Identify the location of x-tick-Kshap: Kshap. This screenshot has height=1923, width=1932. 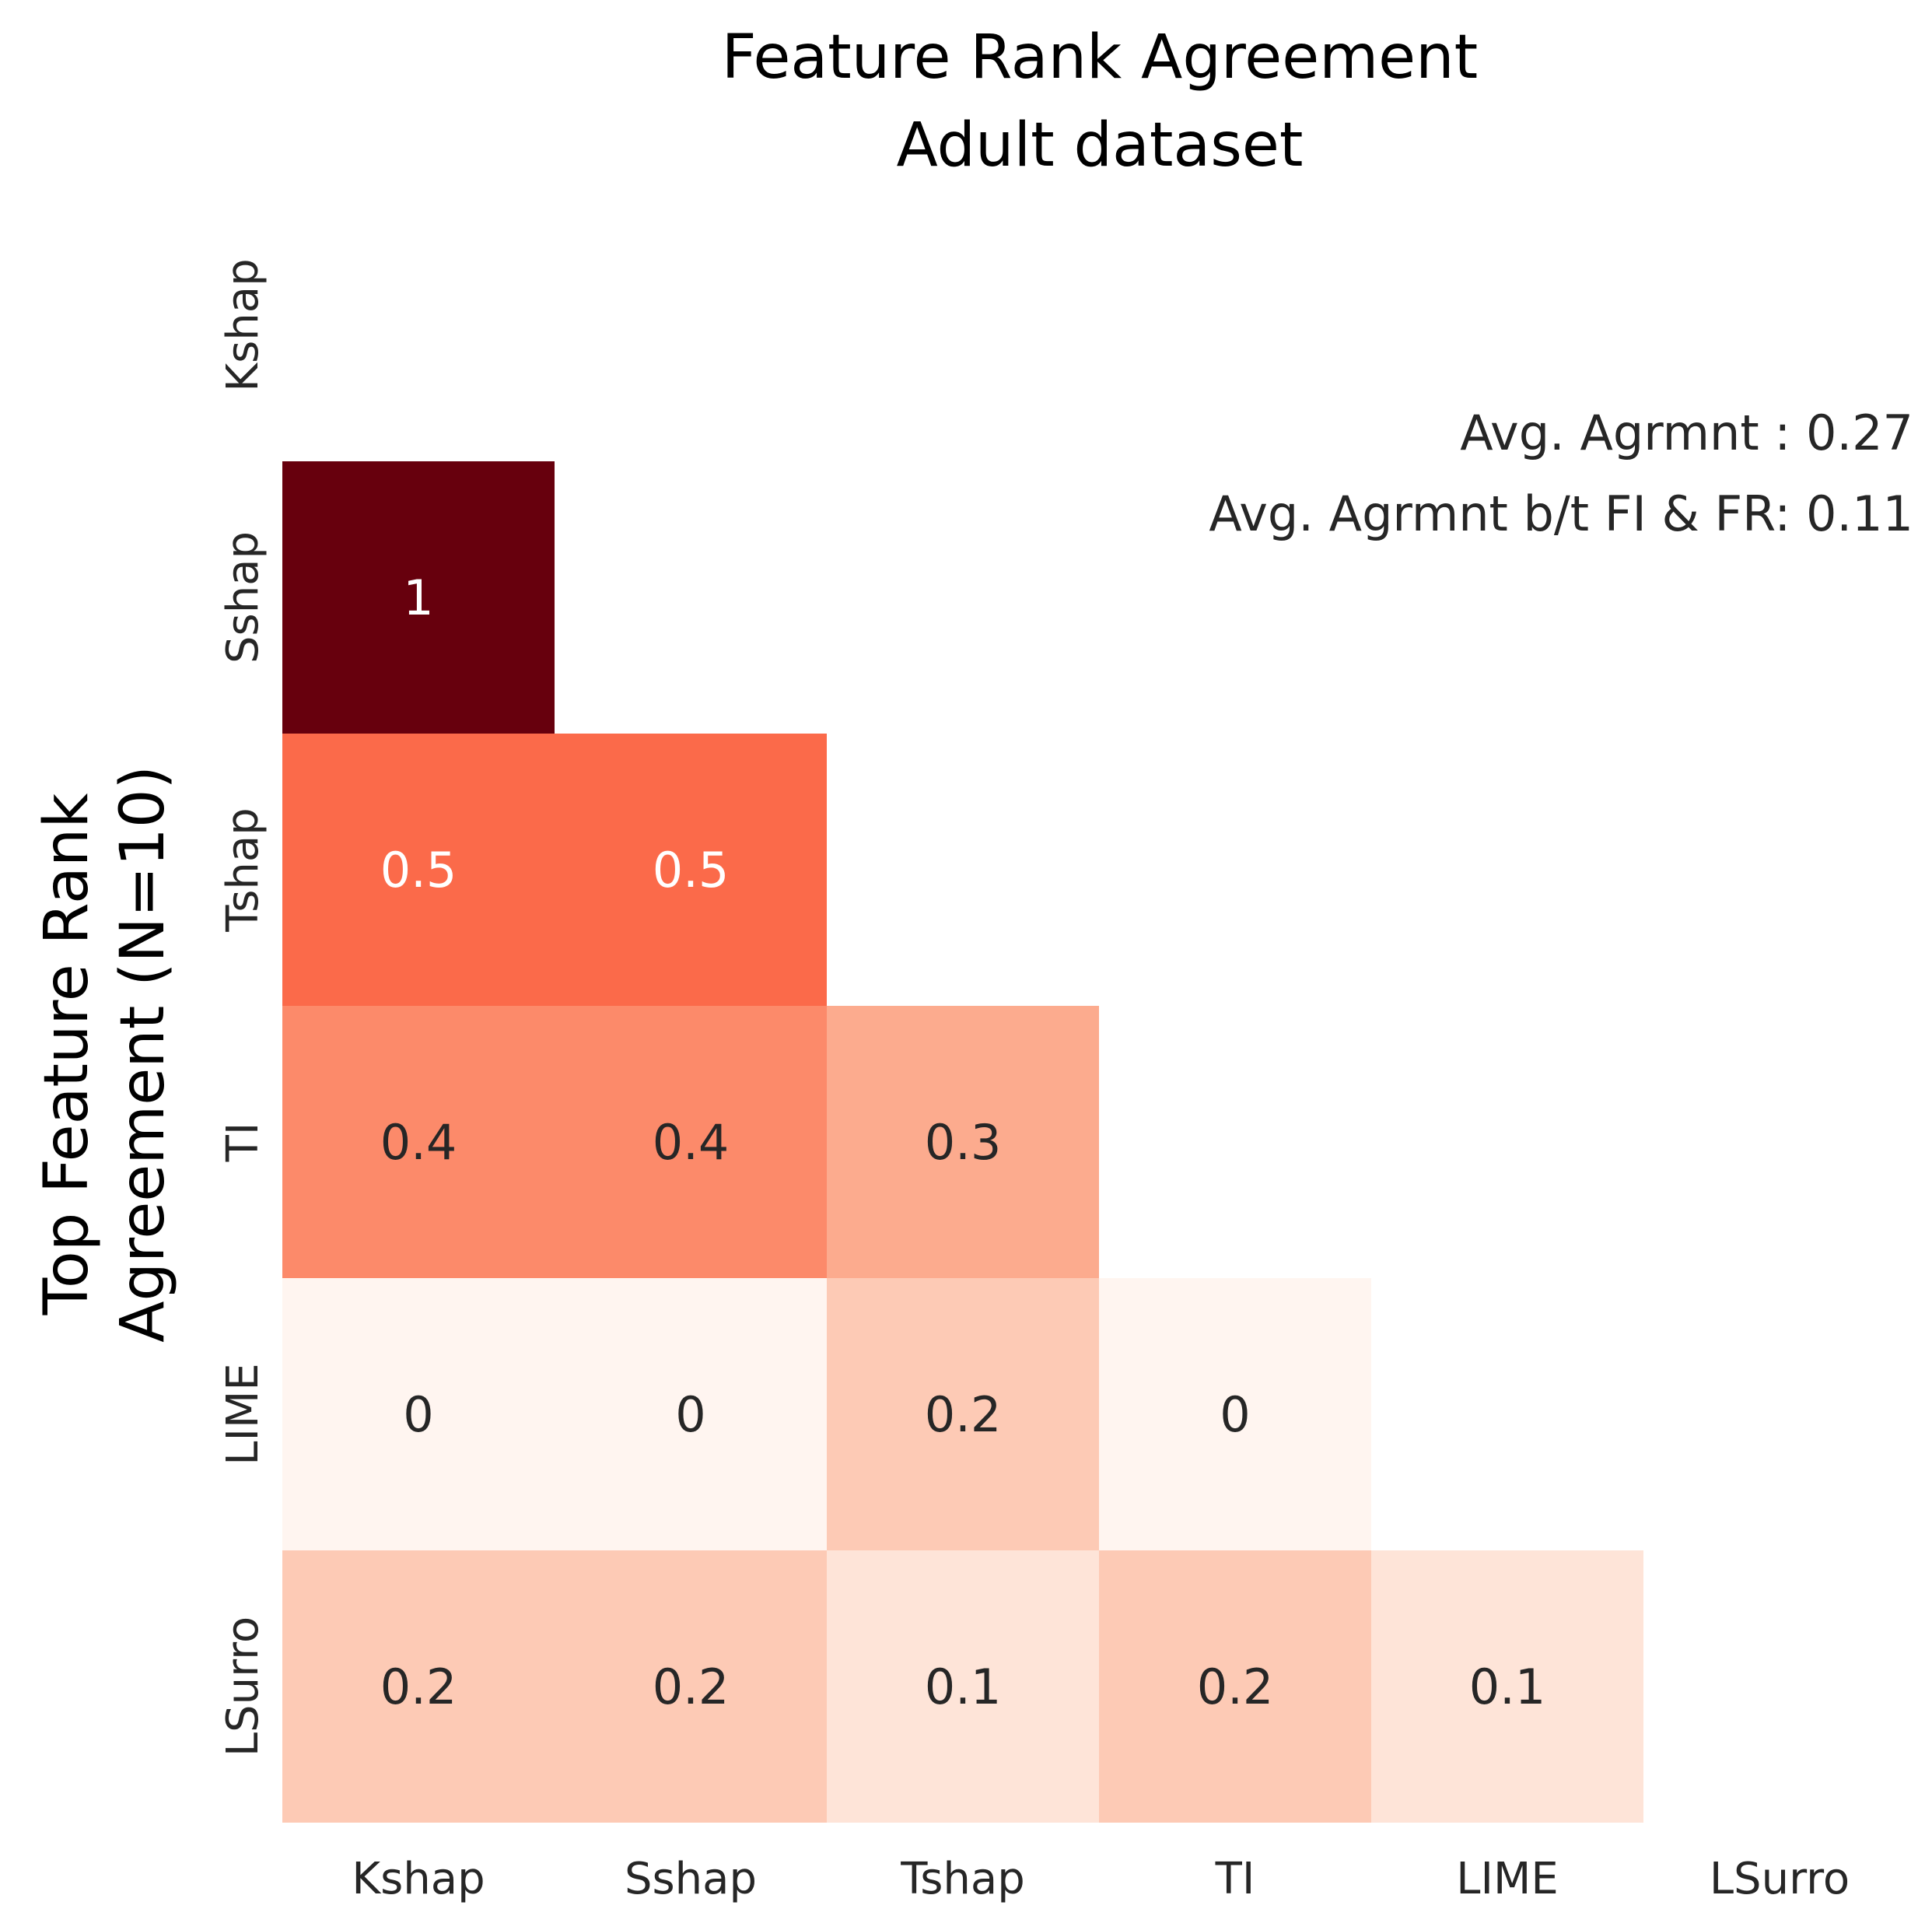
(418, 1879).